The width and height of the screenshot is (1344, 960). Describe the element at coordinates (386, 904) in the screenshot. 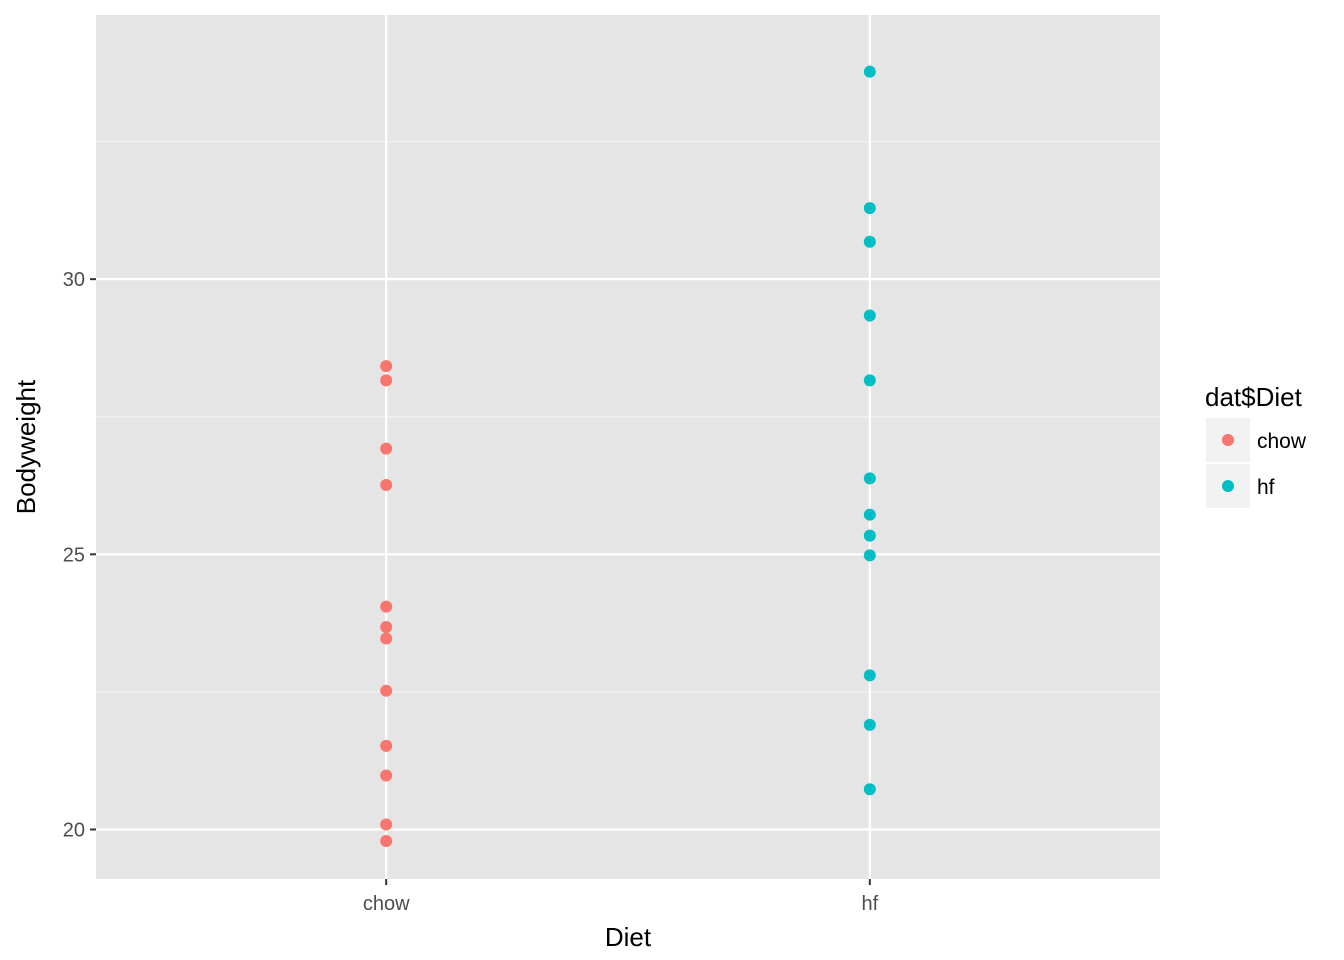

I see `x-tick-label-chow: chow` at that location.